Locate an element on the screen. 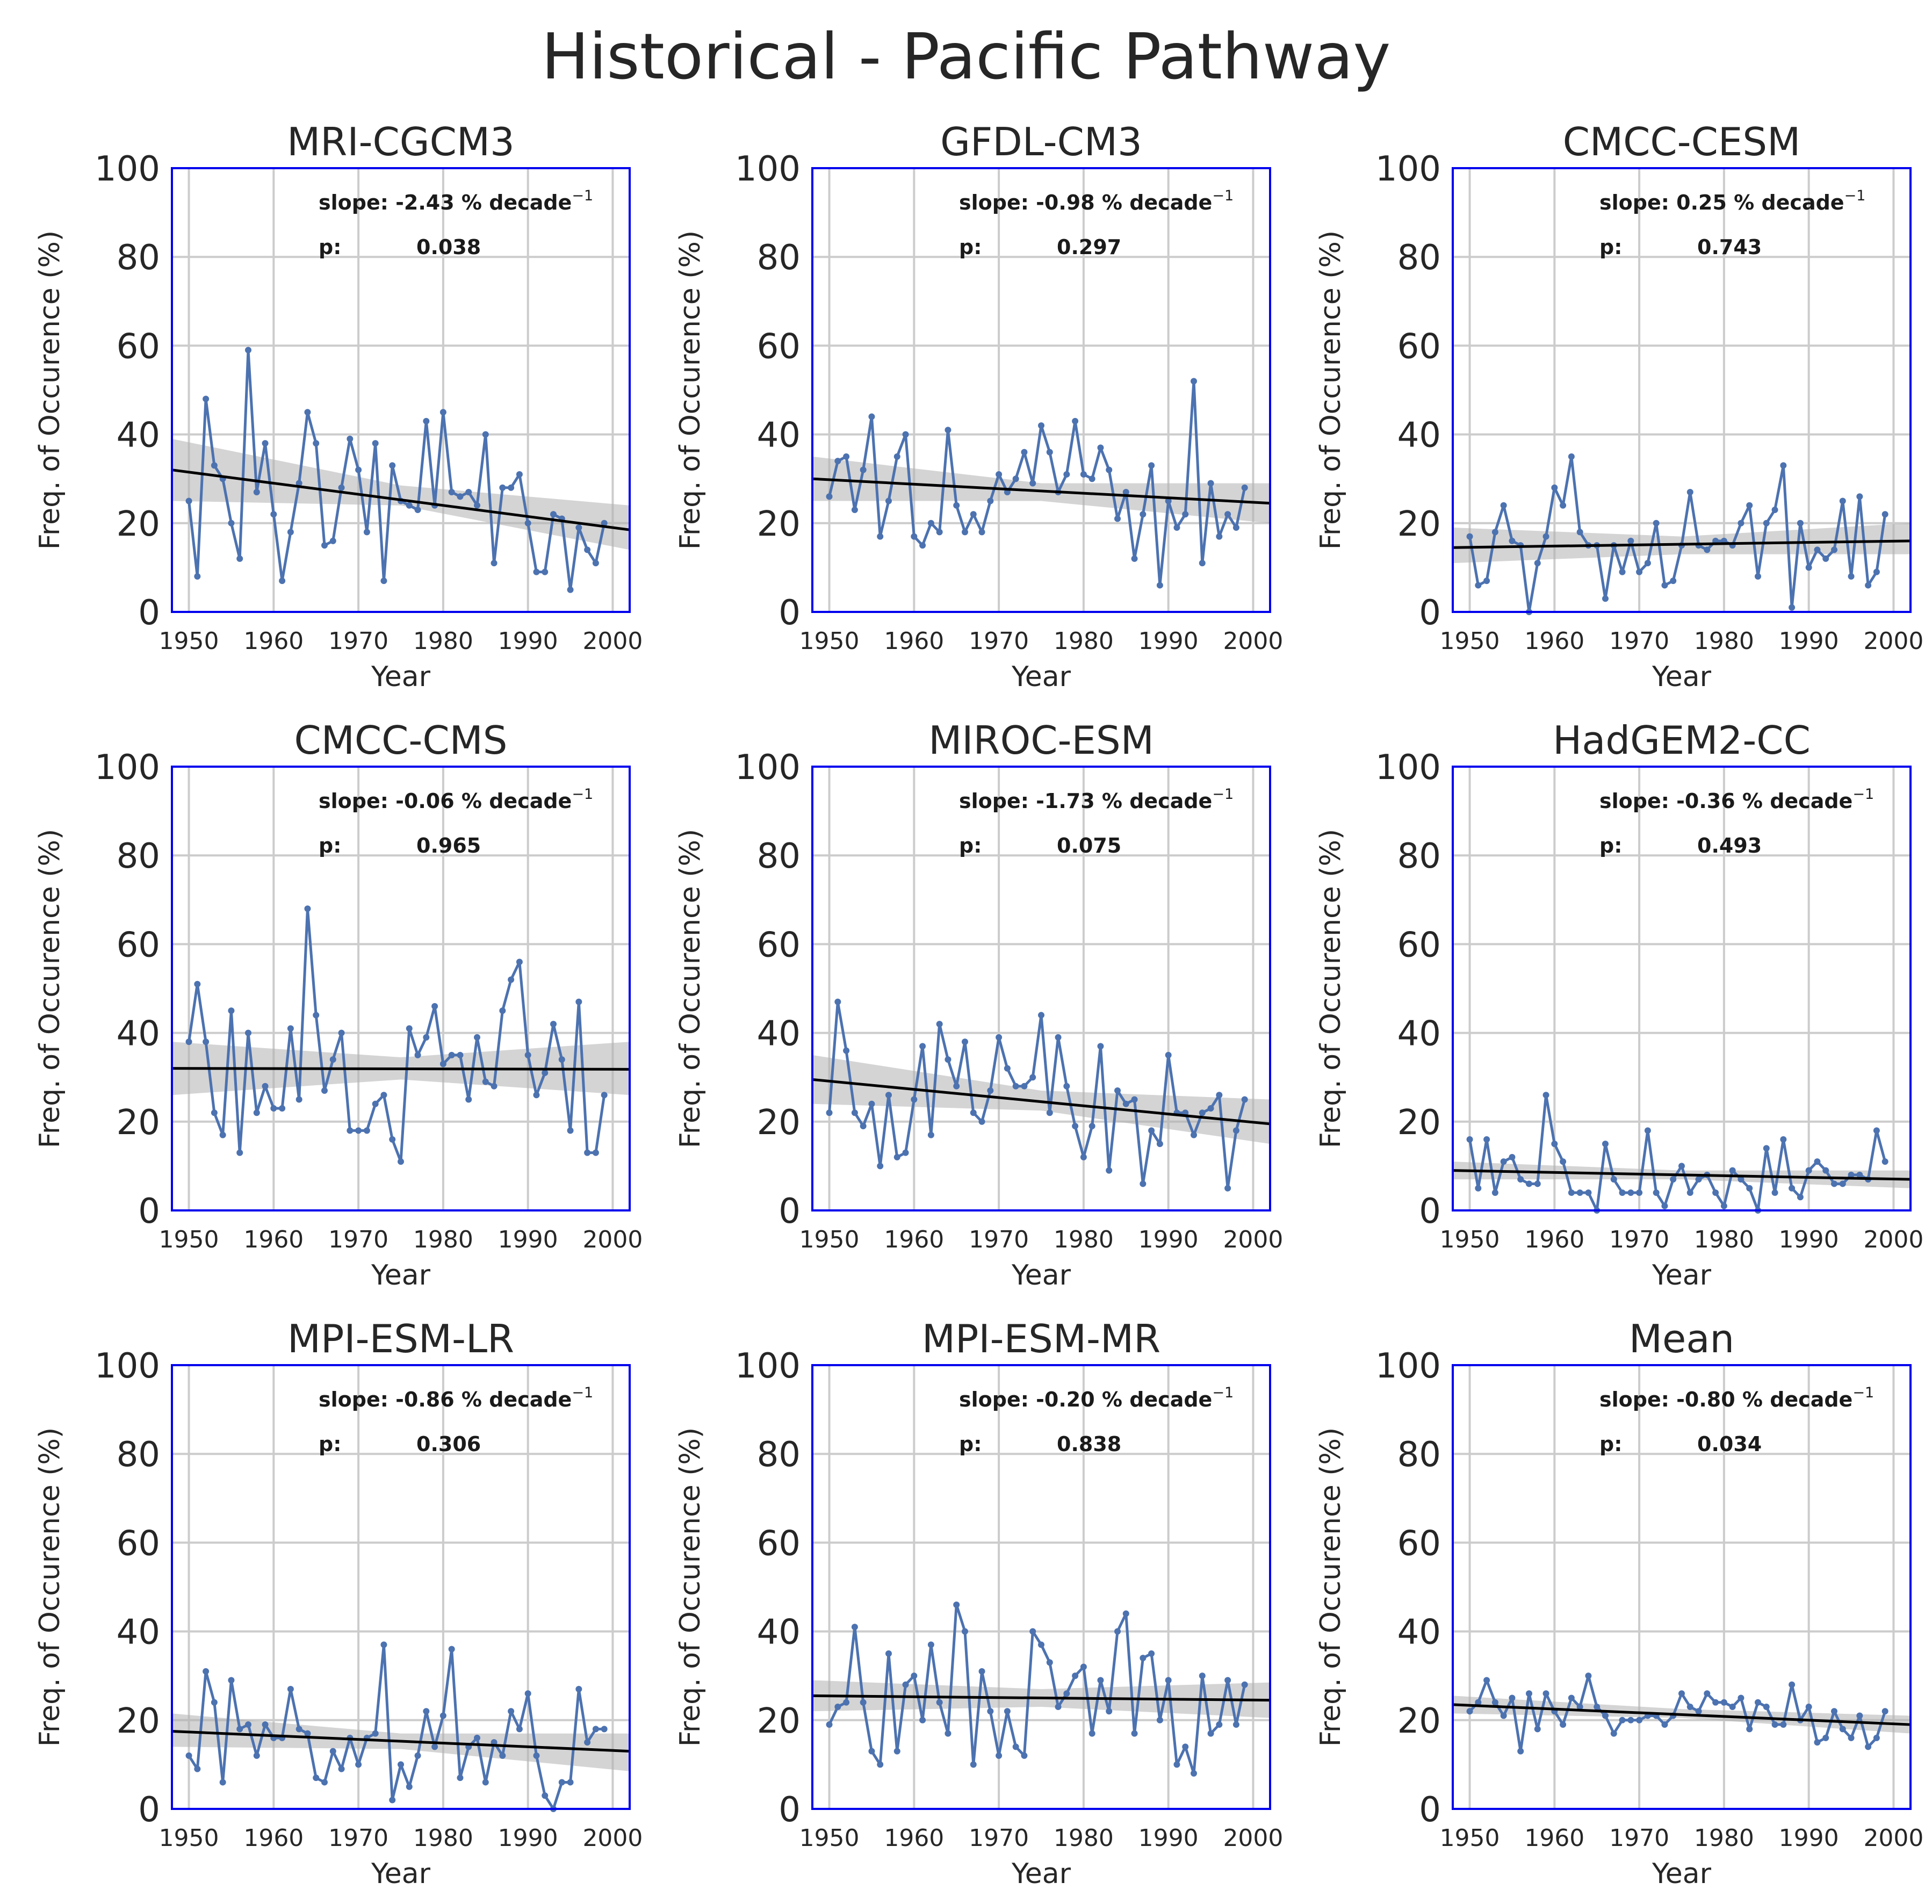 The width and height of the screenshot is (1932, 1904). x-tick-label: 1980 is located at coordinates (443, 1838).